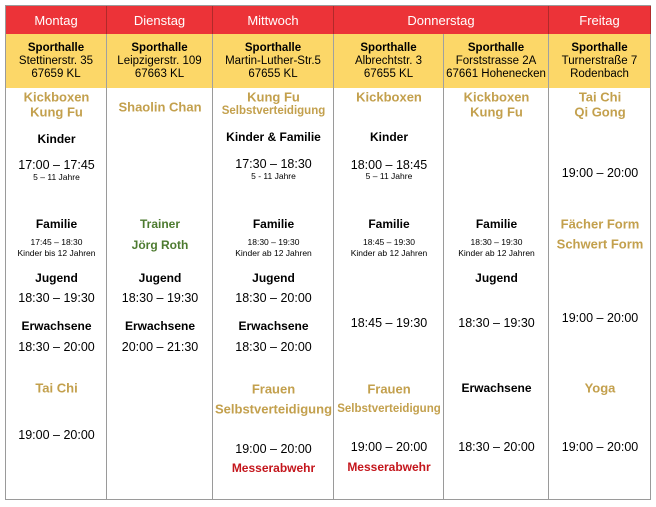  Describe the element at coordinates (273, 20) in the screenshot. I see `day-header-mittwoch: Mittwoch` at that location.